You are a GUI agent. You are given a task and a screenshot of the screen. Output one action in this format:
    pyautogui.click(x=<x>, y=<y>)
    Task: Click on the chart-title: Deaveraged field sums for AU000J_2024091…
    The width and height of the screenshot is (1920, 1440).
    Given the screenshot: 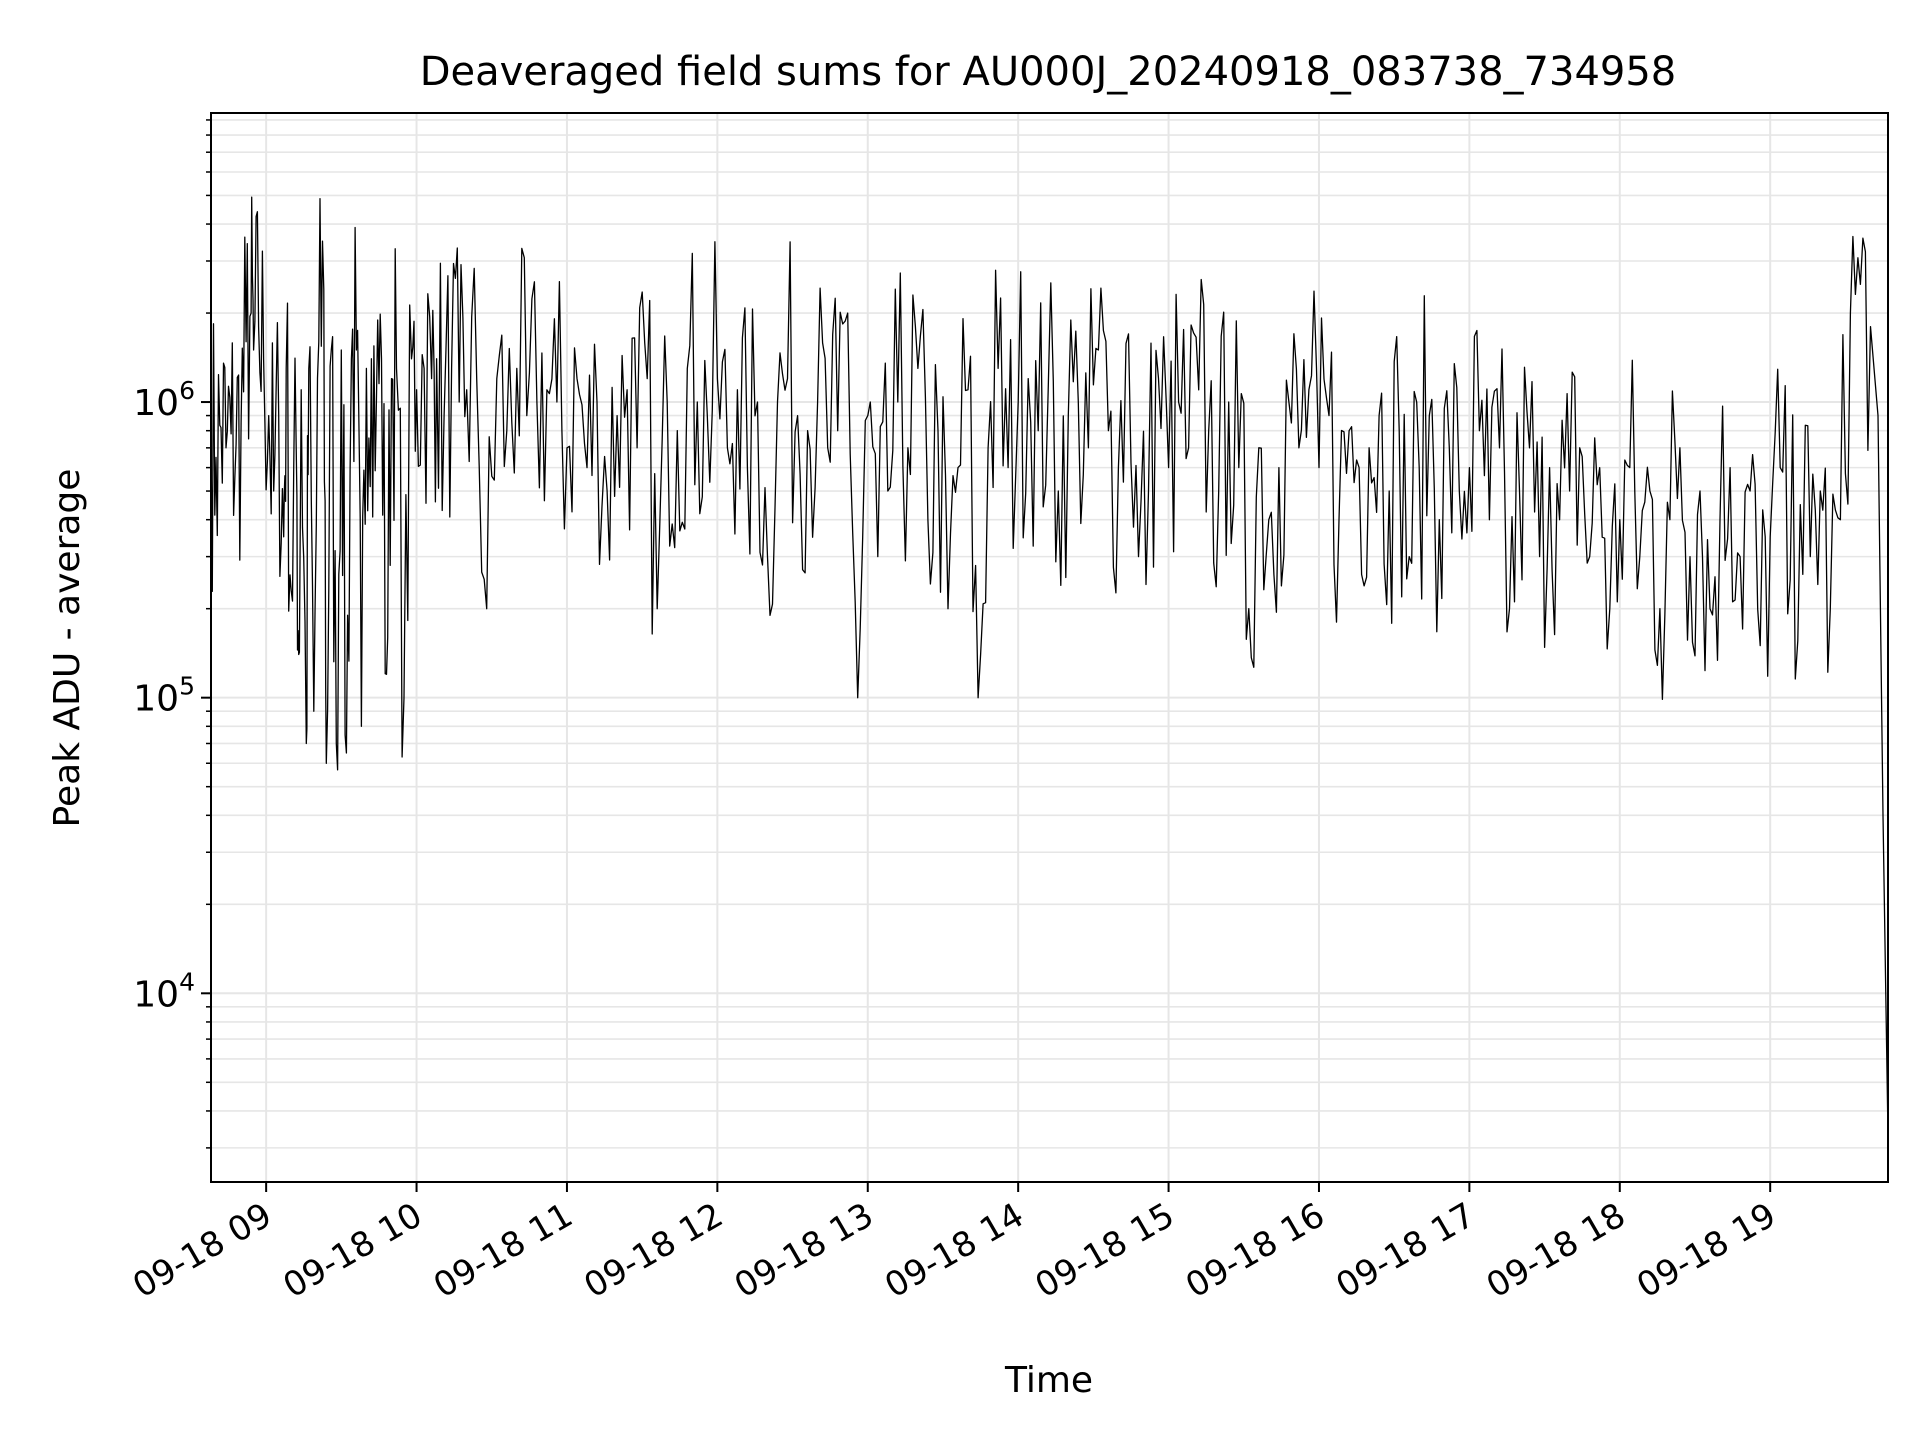 What is the action you would take?
    pyautogui.click(x=1048, y=72)
    